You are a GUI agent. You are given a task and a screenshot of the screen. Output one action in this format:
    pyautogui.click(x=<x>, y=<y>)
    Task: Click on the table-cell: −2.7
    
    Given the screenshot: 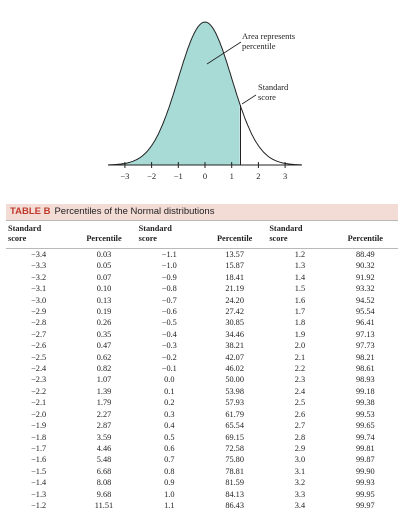 What is the action you would take?
    pyautogui.click(x=39, y=334)
    